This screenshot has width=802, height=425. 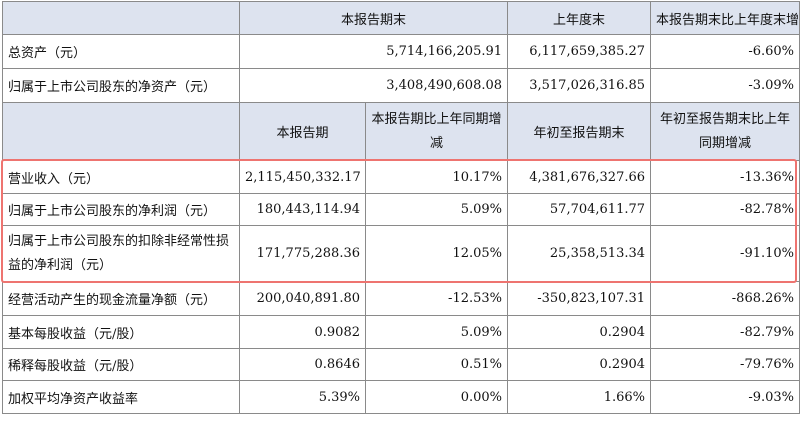 What do you see at coordinates (725, 364) in the screenshot?
I see `cell-ytd-change: -79.76%` at bounding box center [725, 364].